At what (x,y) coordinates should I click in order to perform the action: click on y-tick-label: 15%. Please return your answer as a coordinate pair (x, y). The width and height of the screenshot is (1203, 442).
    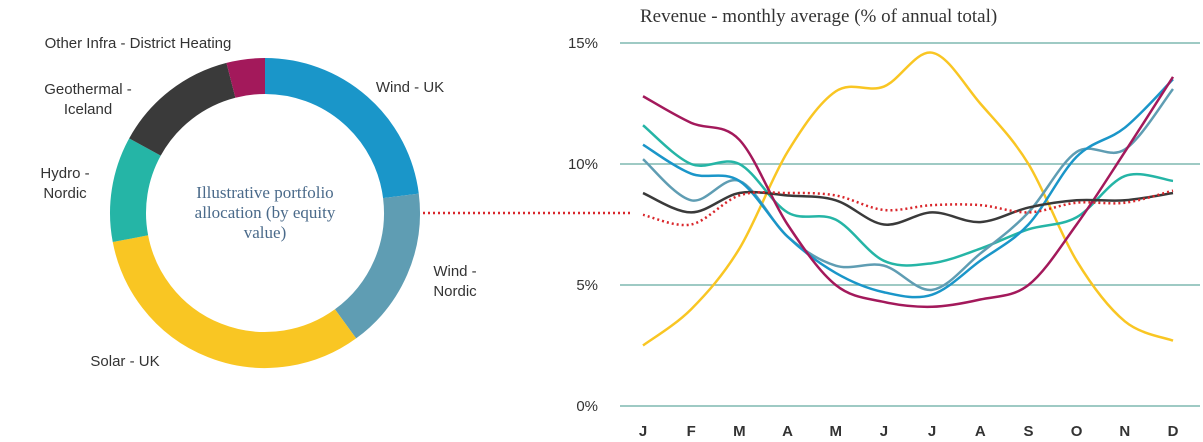
    Looking at the image, I should click on (583, 43).